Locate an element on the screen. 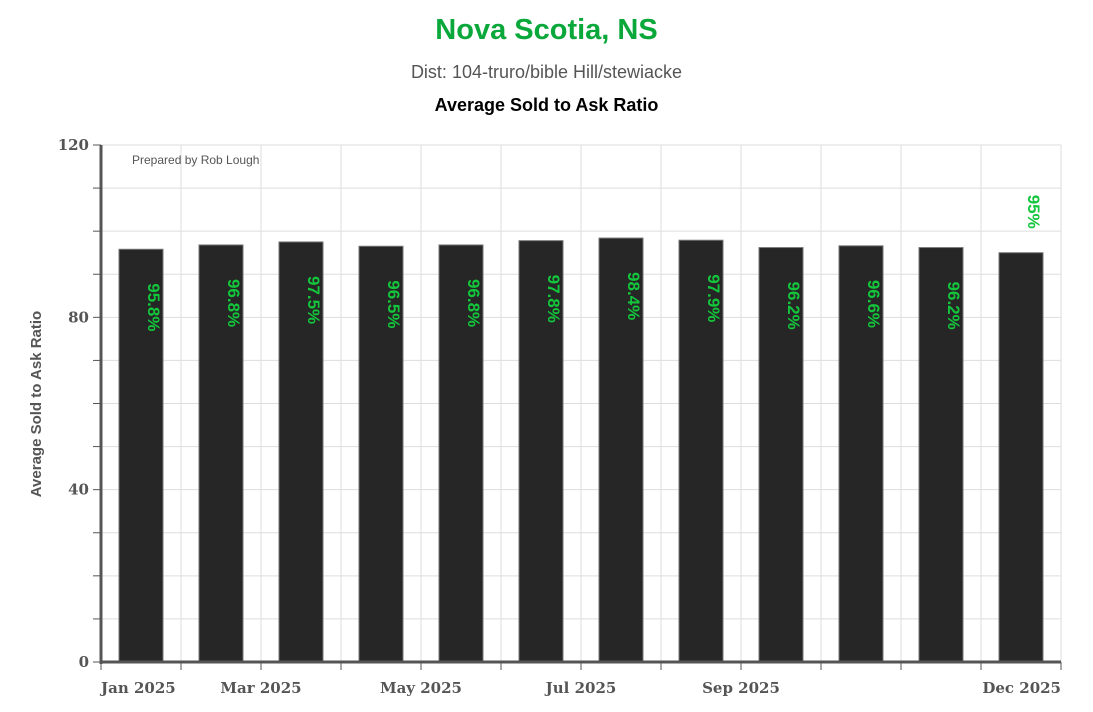 The width and height of the screenshot is (1093, 712). data-label: 97.5% is located at coordinates (313, 300).